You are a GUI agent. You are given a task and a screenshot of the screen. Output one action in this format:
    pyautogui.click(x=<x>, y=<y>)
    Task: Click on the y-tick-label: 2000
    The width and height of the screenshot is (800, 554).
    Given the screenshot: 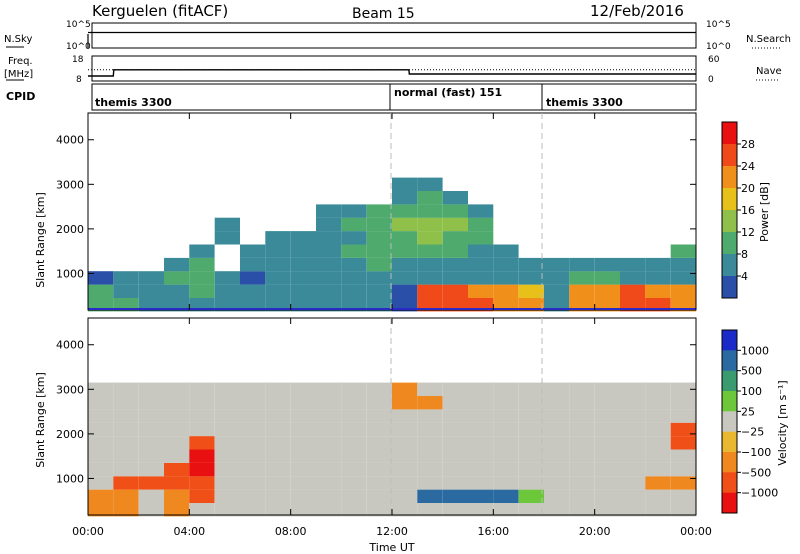 What is the action you would take?
    pyautogui.click(x=70, y=434)
    